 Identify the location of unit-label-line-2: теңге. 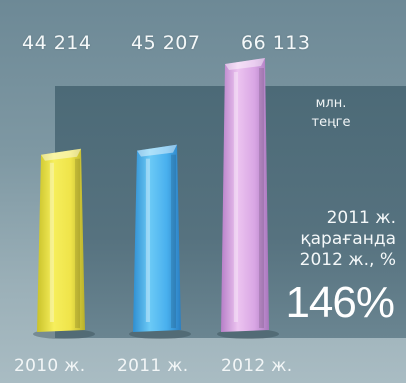
(331, 122).